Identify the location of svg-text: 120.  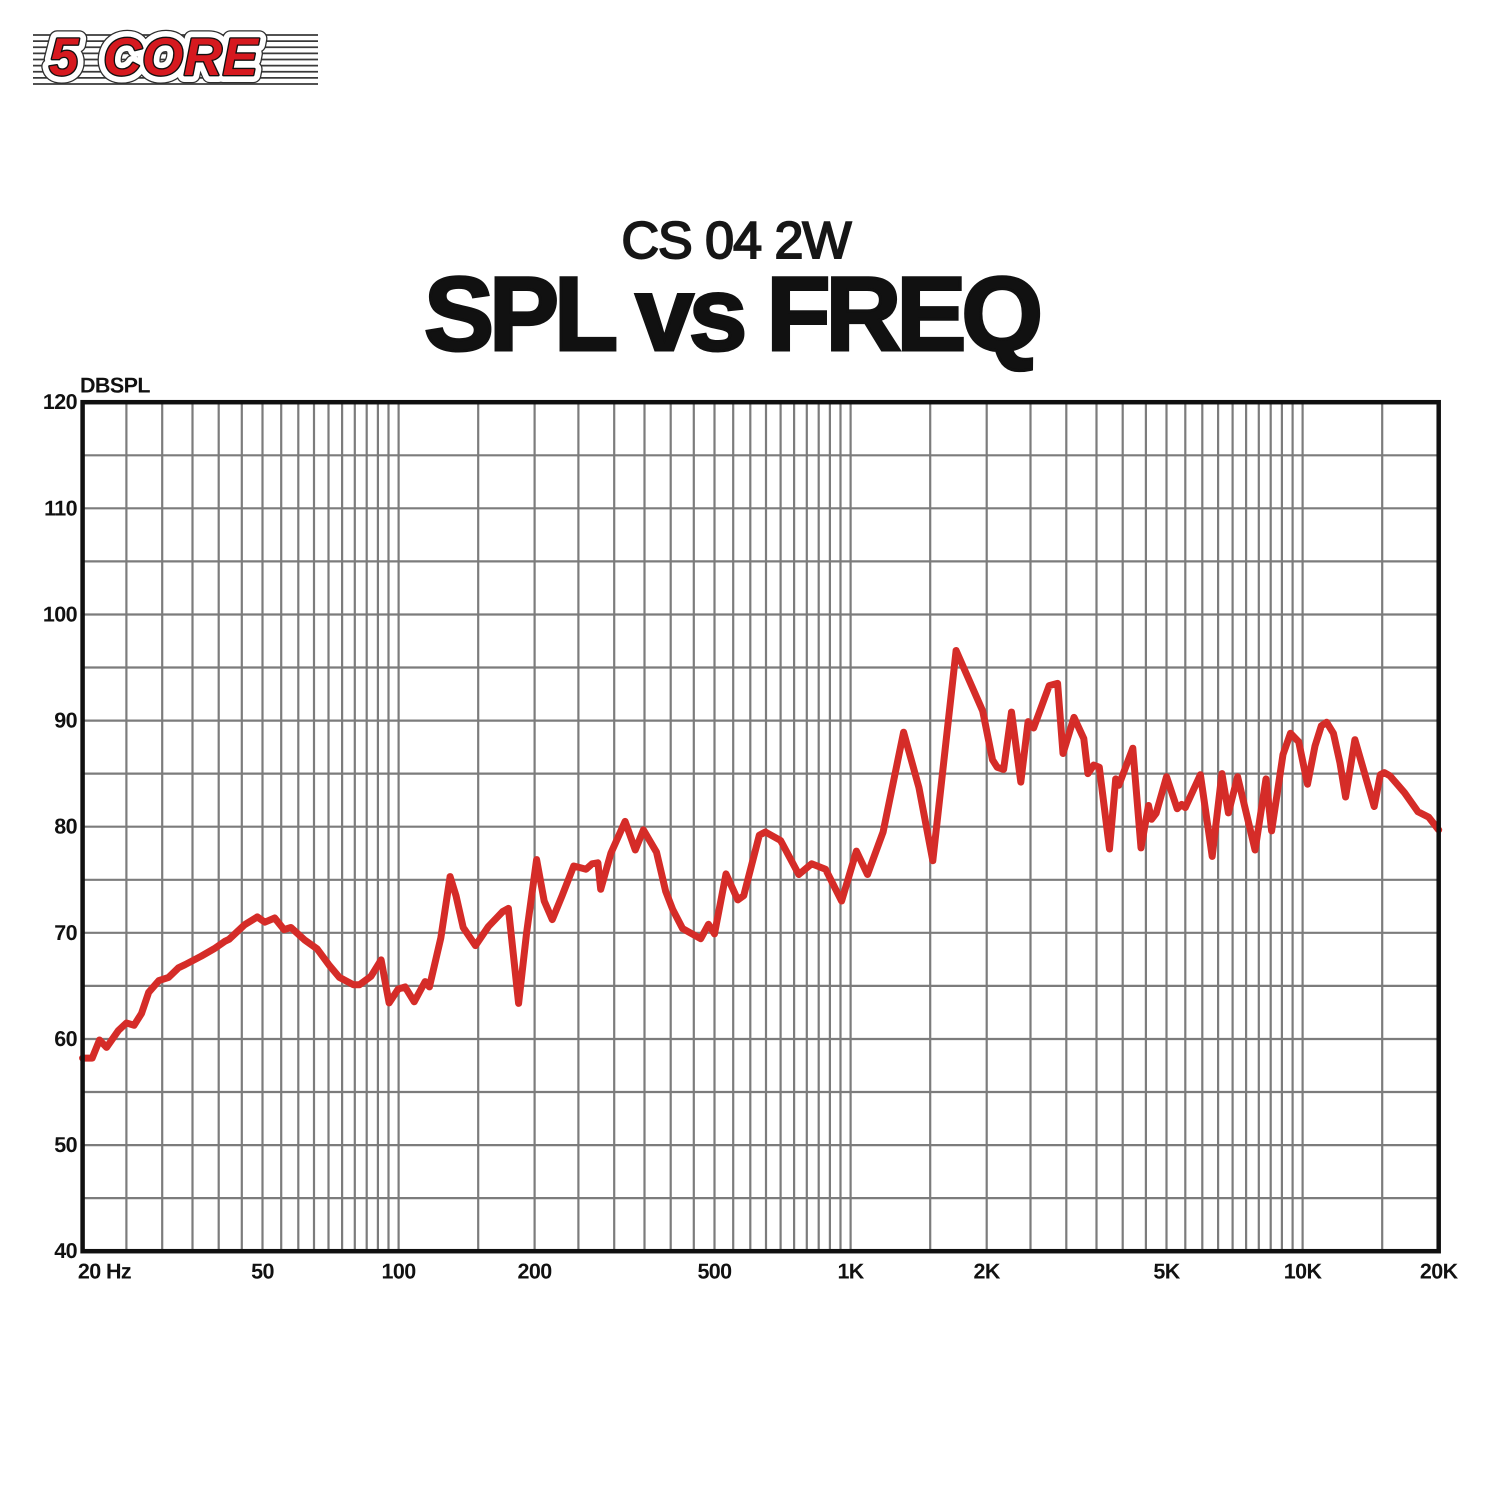
(60, 402).